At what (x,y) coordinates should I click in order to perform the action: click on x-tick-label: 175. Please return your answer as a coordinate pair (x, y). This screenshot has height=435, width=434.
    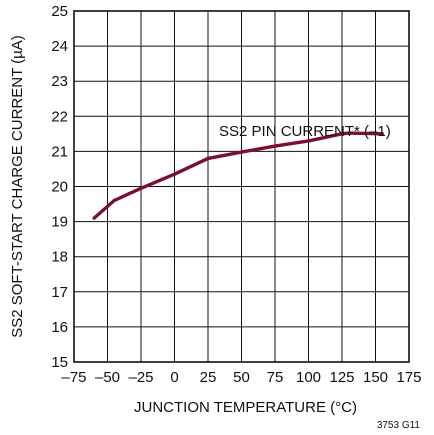
    Looking at the image, I should click on (408, 377).